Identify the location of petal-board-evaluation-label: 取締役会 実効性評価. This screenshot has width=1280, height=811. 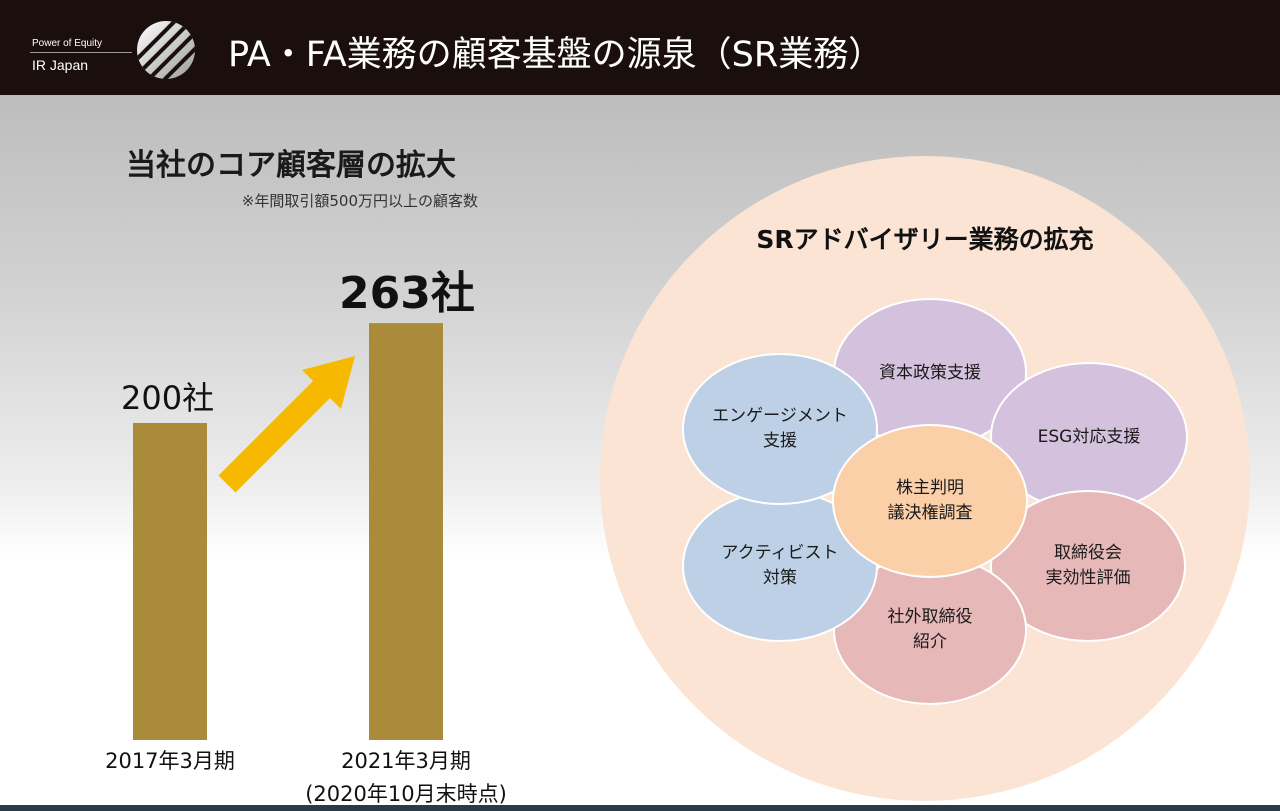
(1088, 565).